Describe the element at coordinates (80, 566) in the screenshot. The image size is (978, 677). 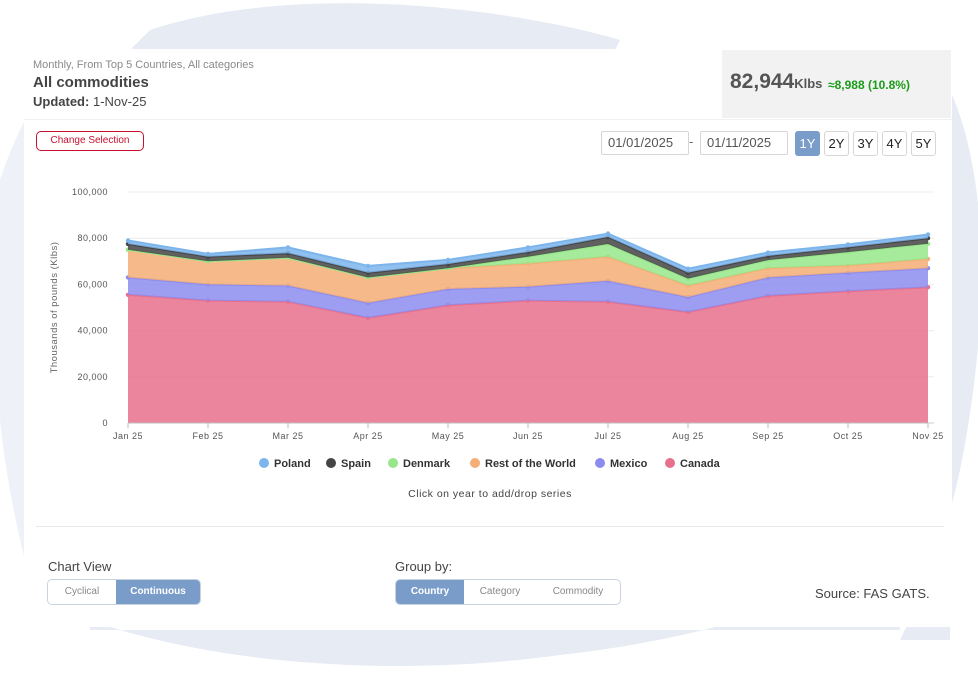
I see `chart-view-label: Chart View` at that location.